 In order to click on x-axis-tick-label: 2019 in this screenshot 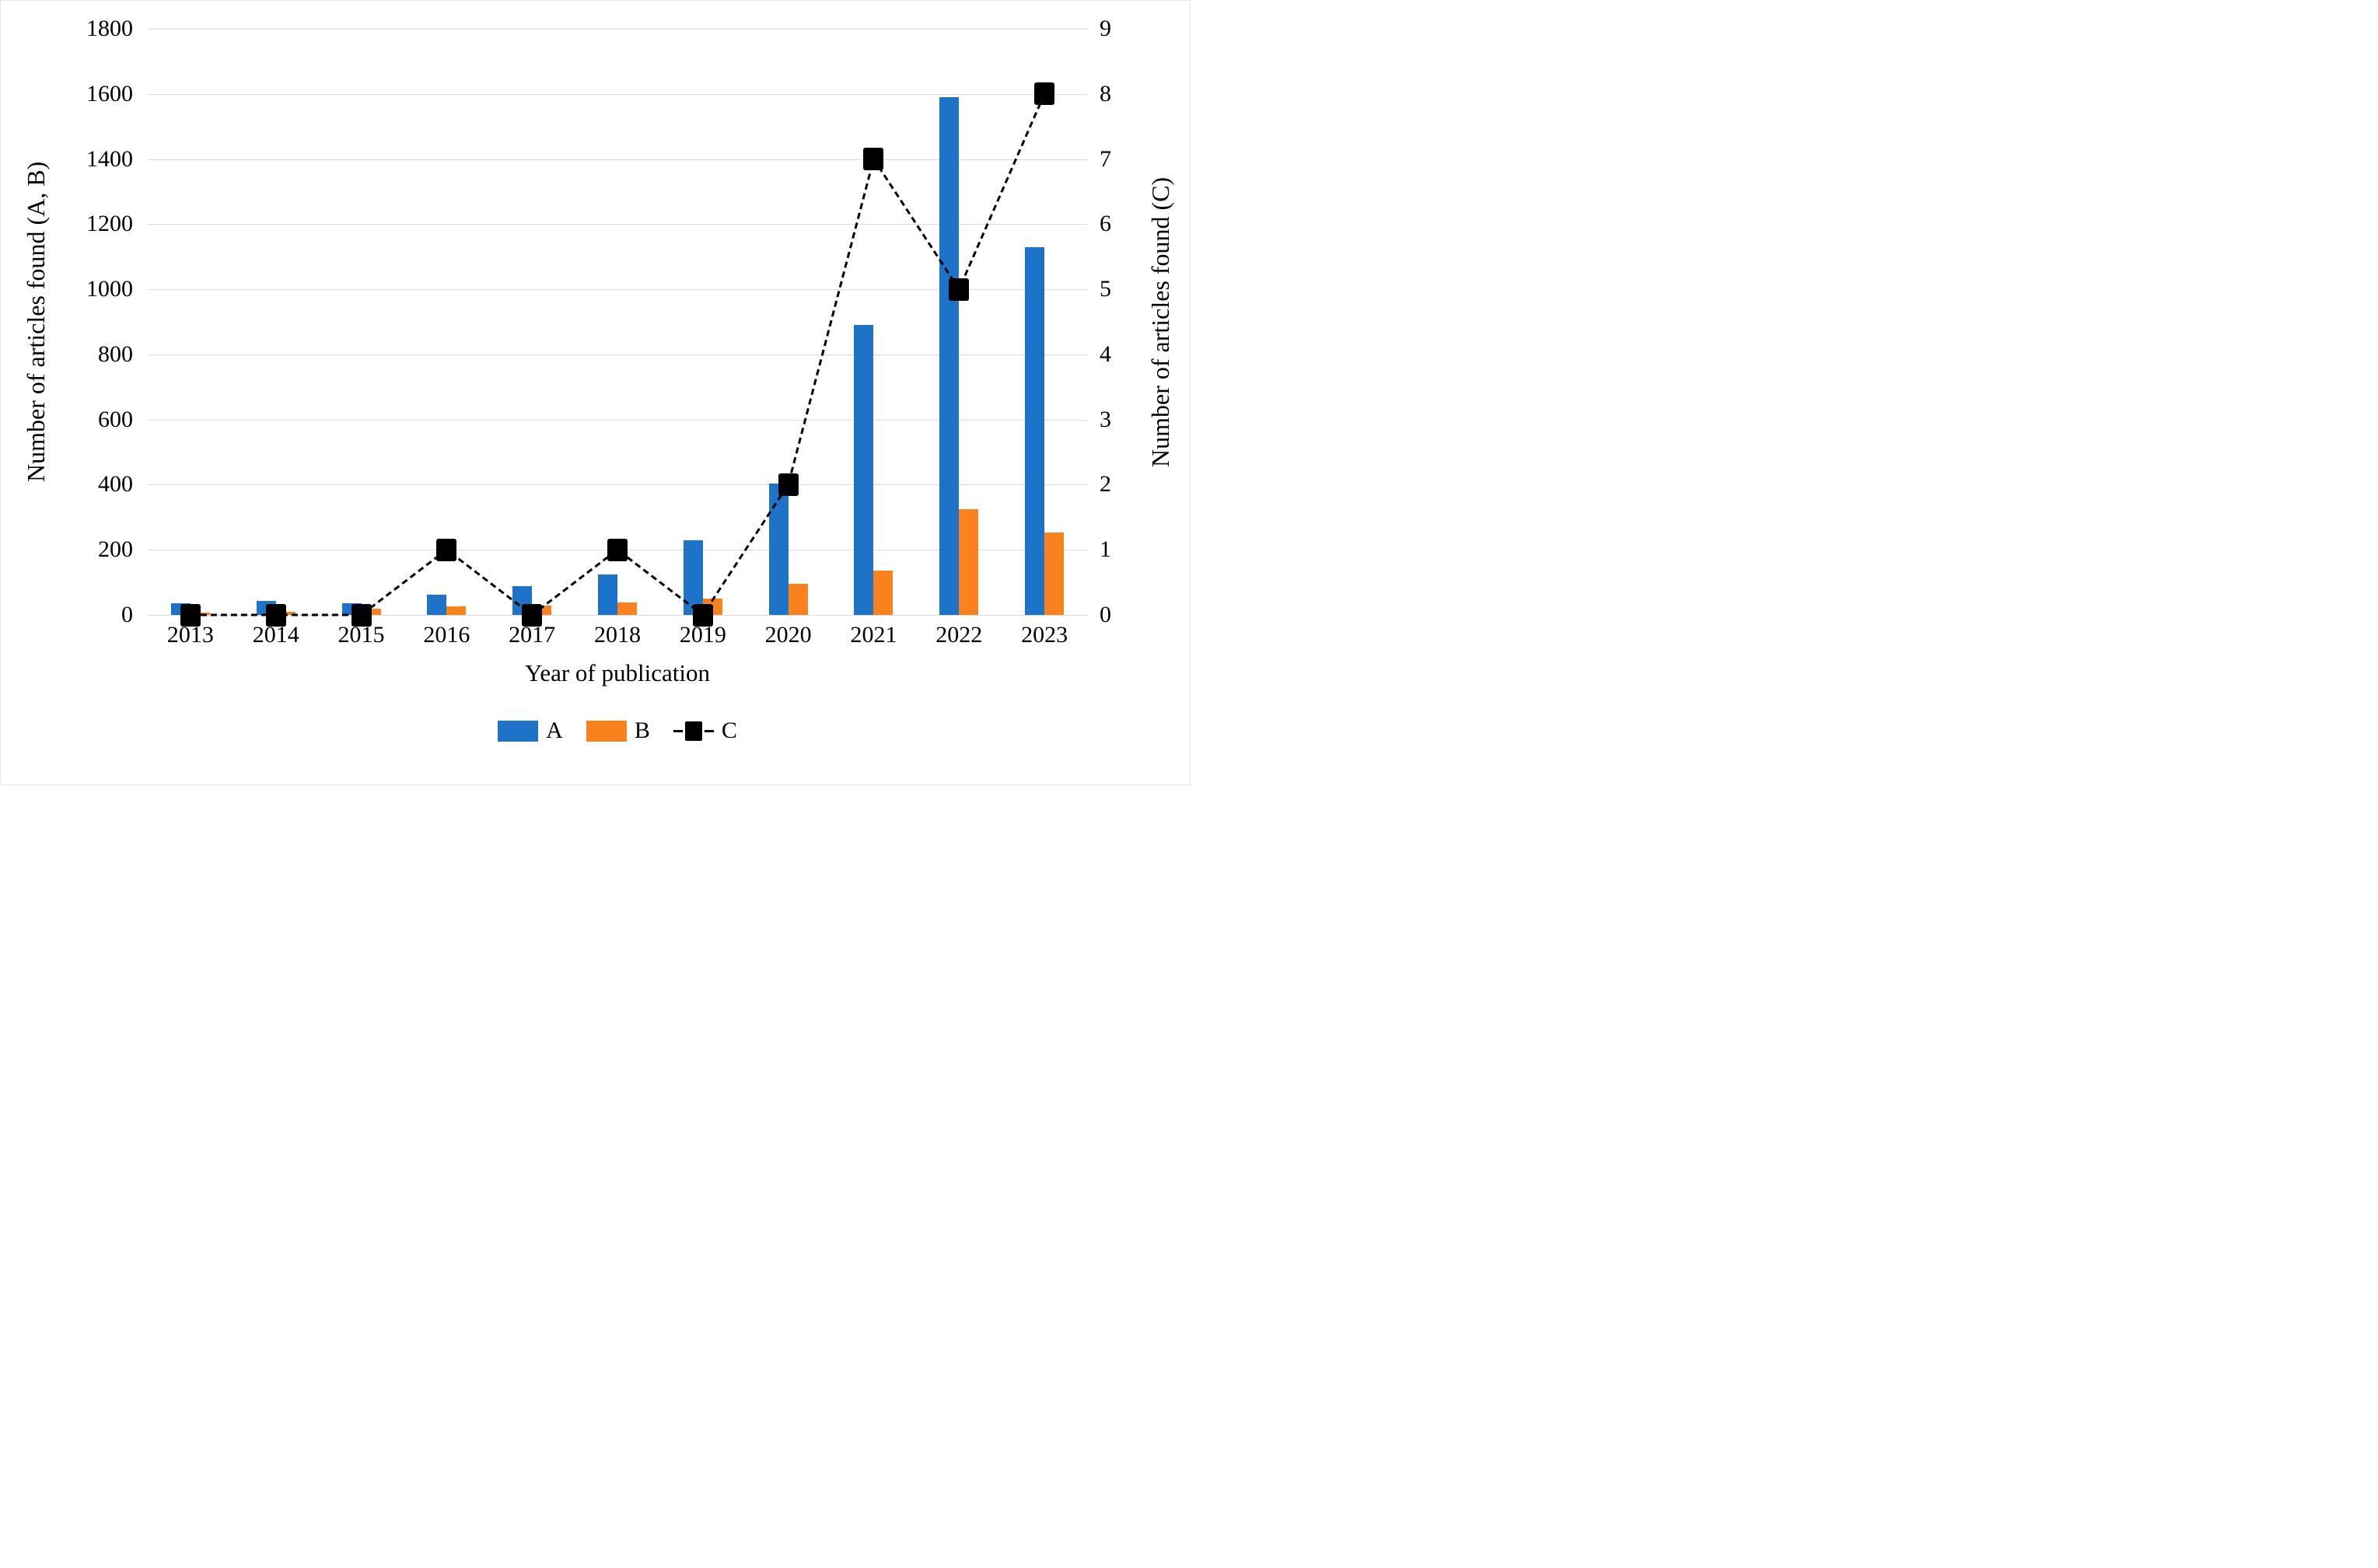, I will do `click(702, 635)`.